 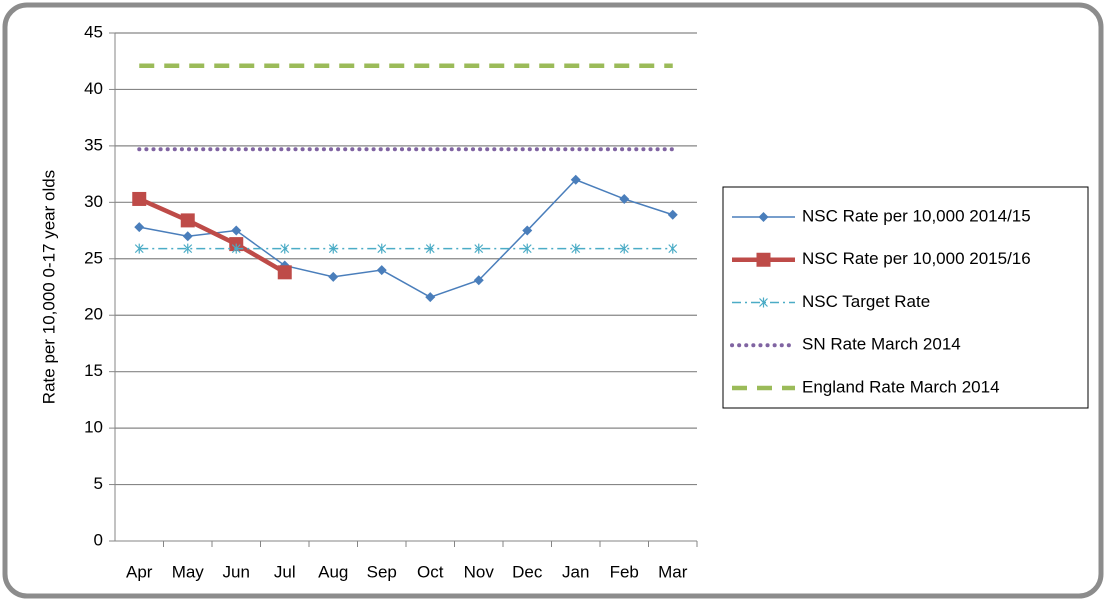 I want to click on x-tick-label: Mar, so click(x=673, y=571).